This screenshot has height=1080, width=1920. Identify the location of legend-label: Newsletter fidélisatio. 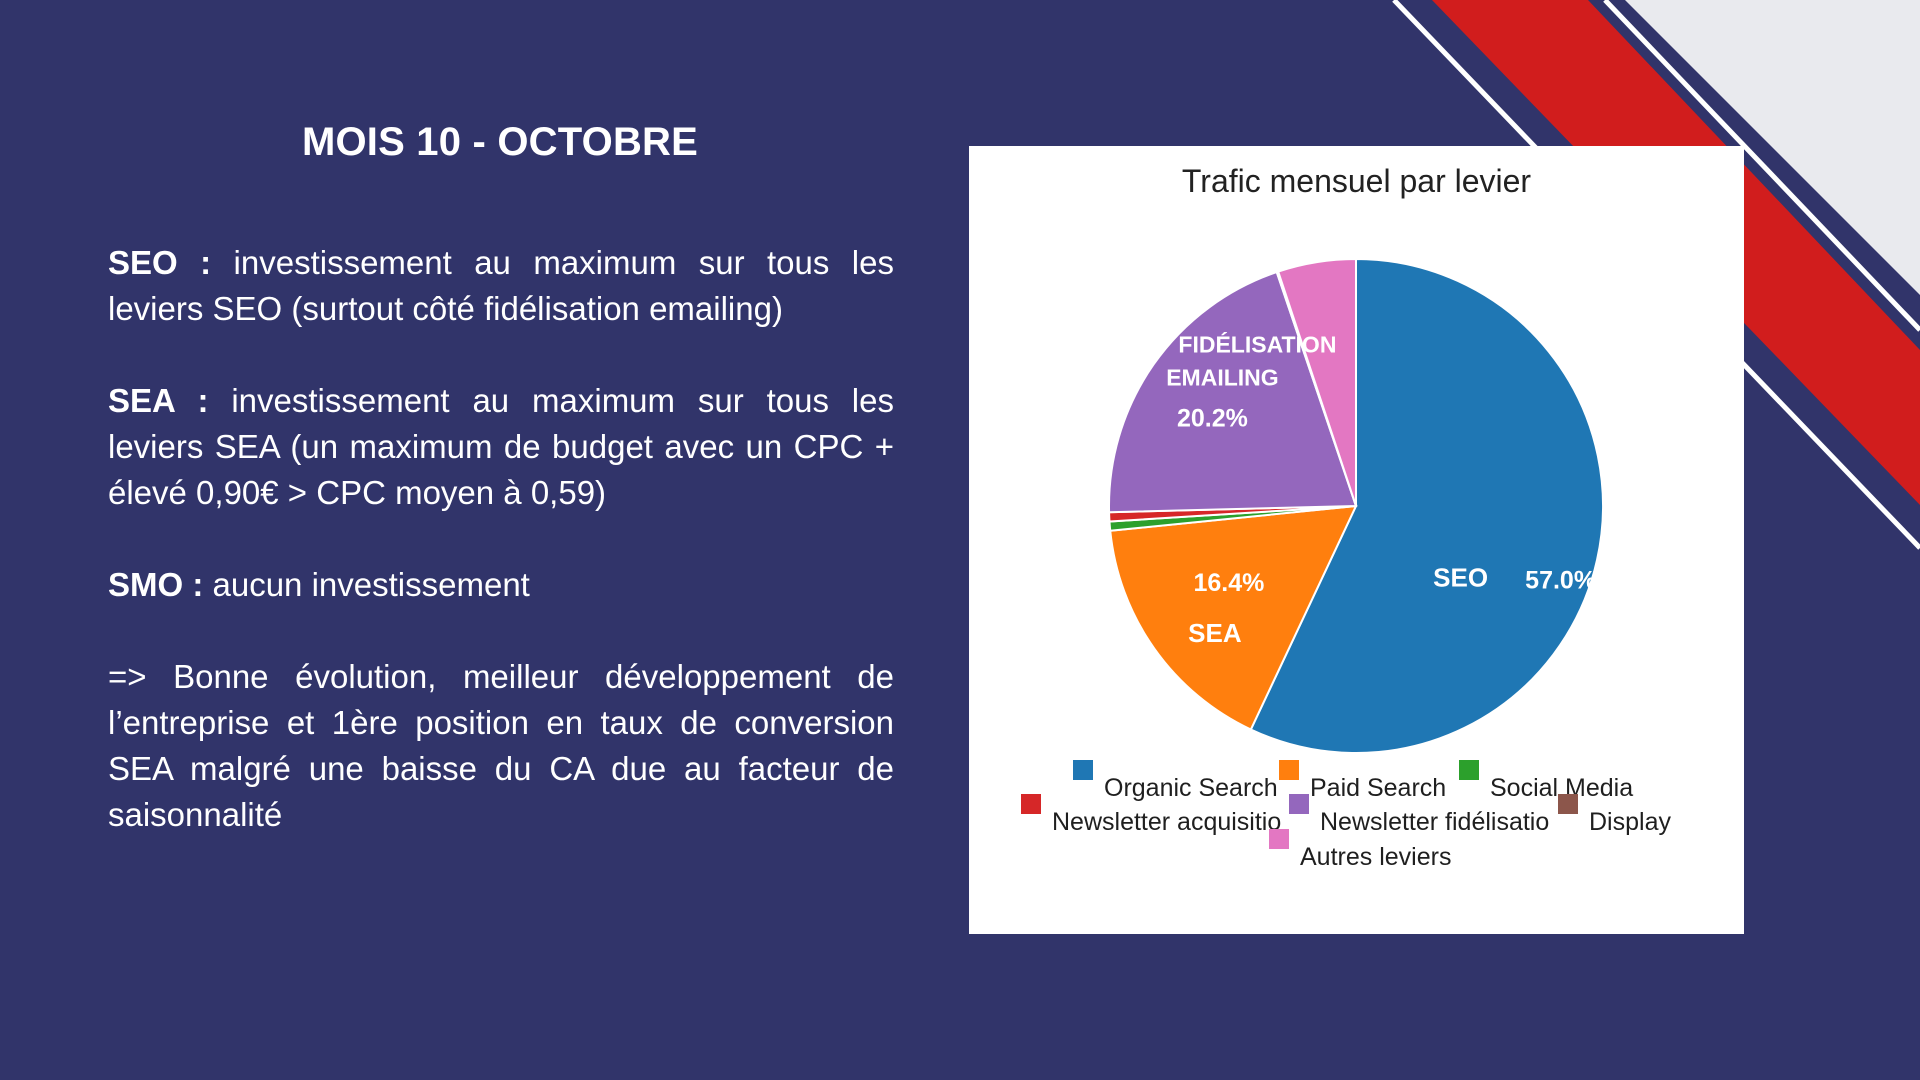
(1434, 822).